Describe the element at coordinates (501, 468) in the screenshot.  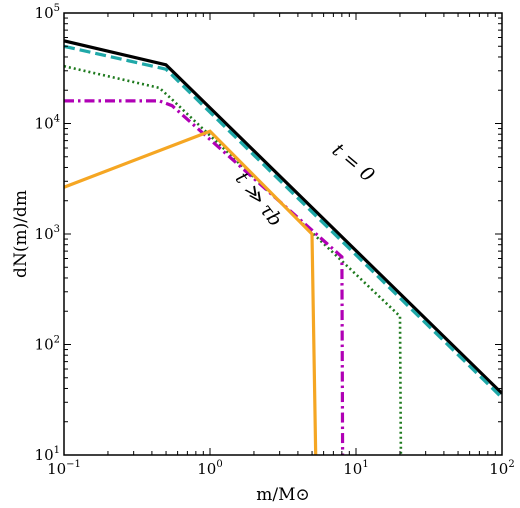
I see `x-tick-label: 10²` at that location.